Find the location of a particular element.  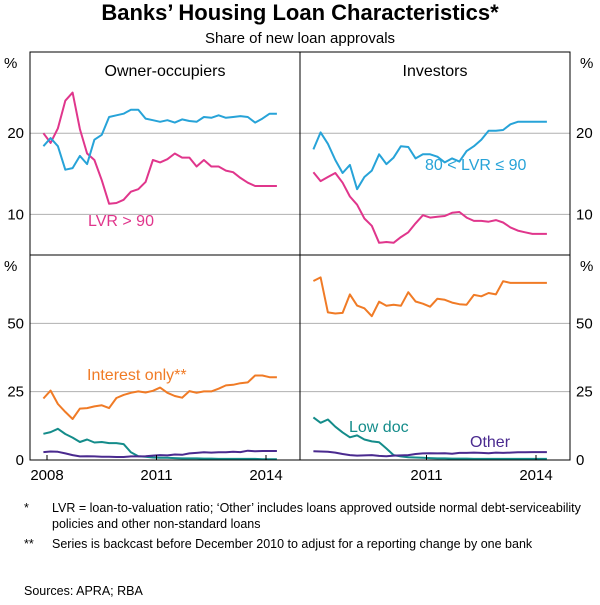

series-line-bottom-right-orange is located at coordinates (429, 297).